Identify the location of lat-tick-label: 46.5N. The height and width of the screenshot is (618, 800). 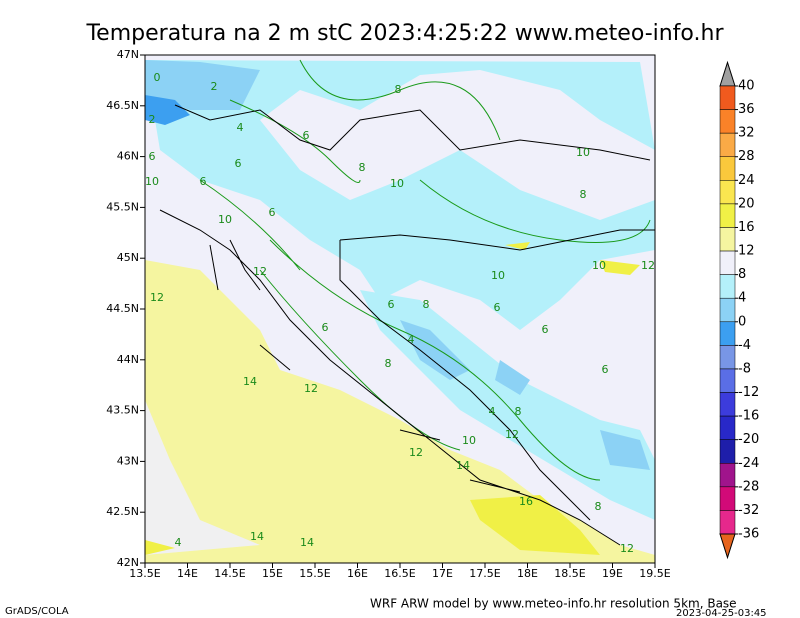
(122, 105).